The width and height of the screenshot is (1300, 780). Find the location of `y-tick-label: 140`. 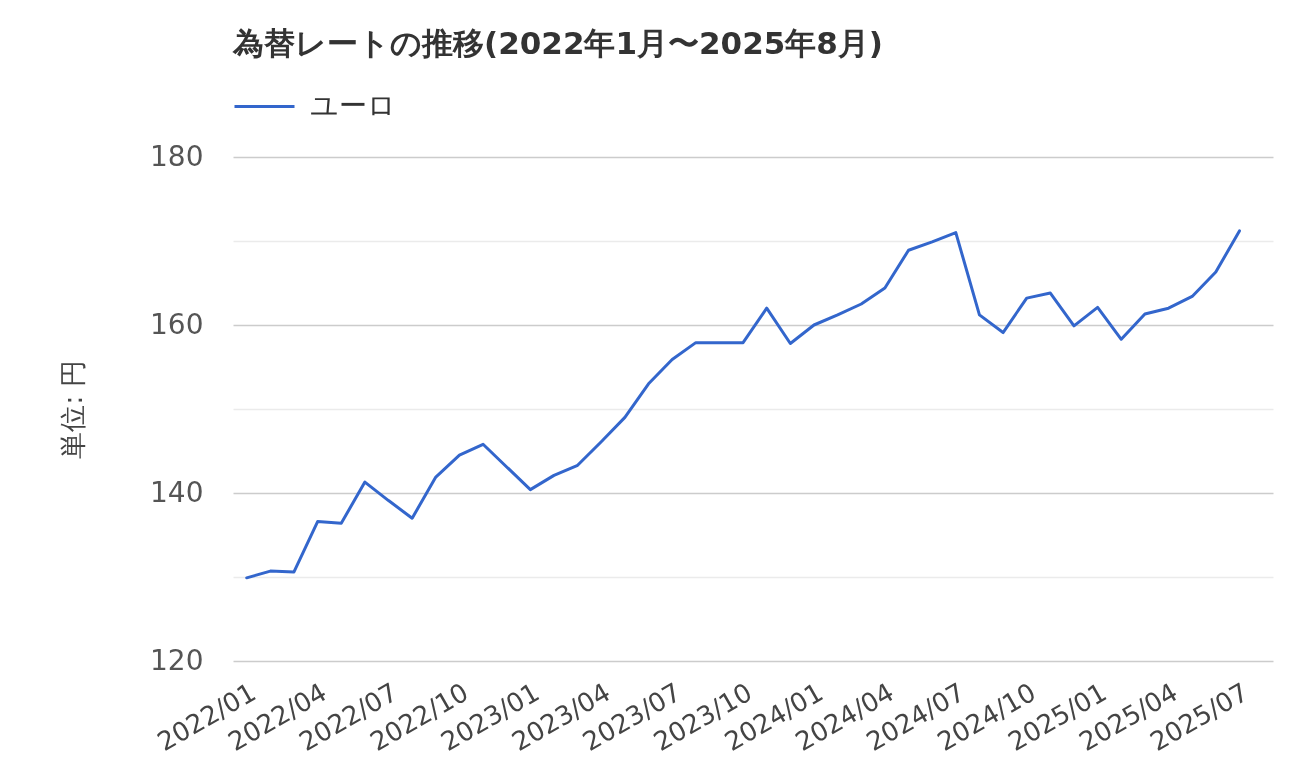

y-tick-label: 140 is located at coordinates (177, 492).